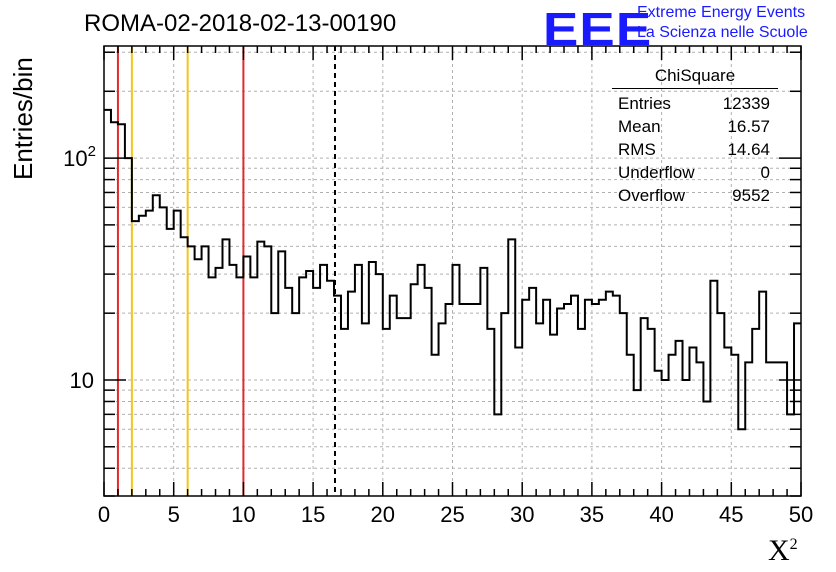  I want to click on stats-value: 0, so click(765, 172).